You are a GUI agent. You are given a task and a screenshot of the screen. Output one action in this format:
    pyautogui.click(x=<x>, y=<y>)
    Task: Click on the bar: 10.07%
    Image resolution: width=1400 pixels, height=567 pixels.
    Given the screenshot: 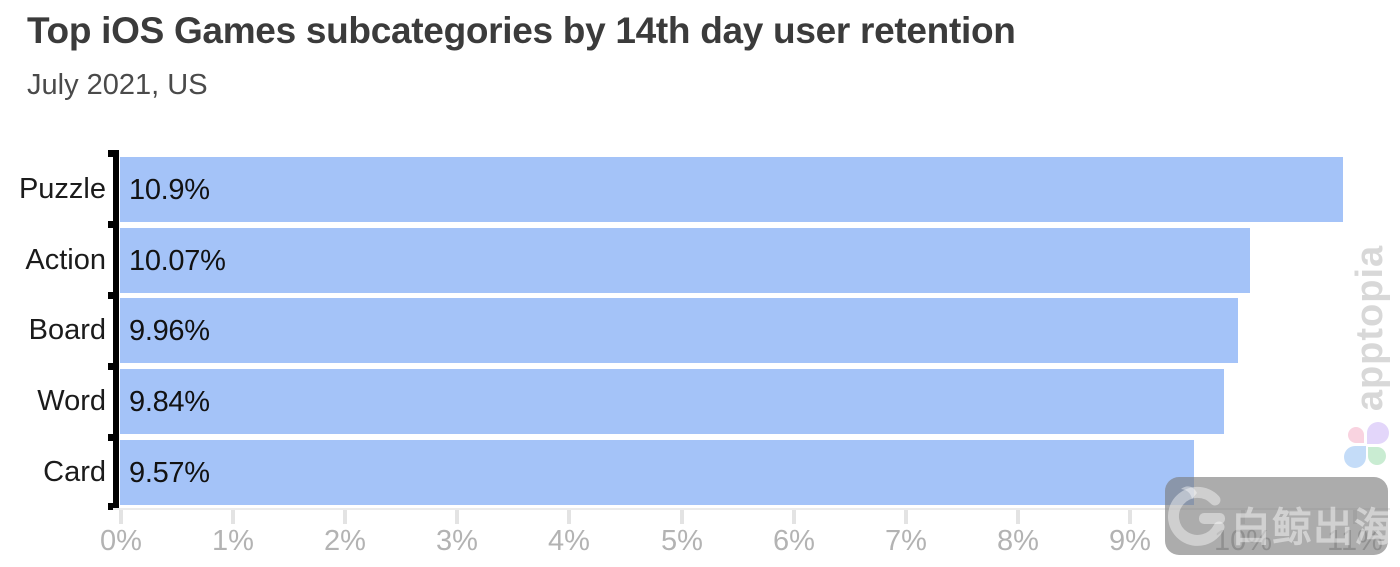 What is the action you would take?
    pyautogui.click(x=685, y=260)
    